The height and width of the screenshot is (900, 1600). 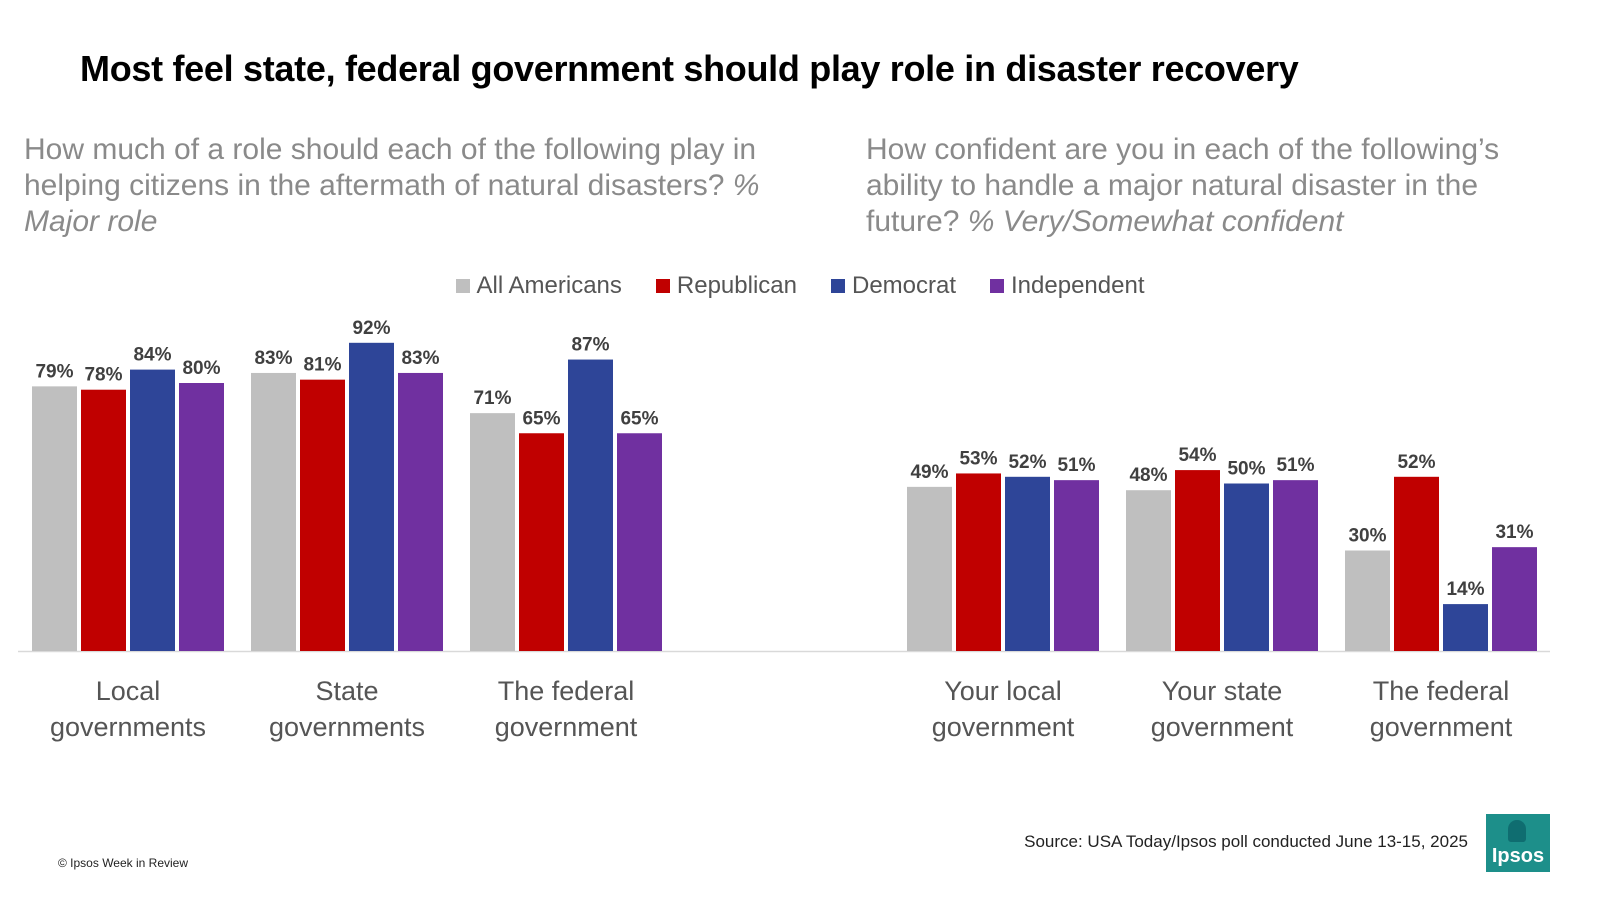 I want to click on logo-text: Ipsos, so click(x=1518, y=856).